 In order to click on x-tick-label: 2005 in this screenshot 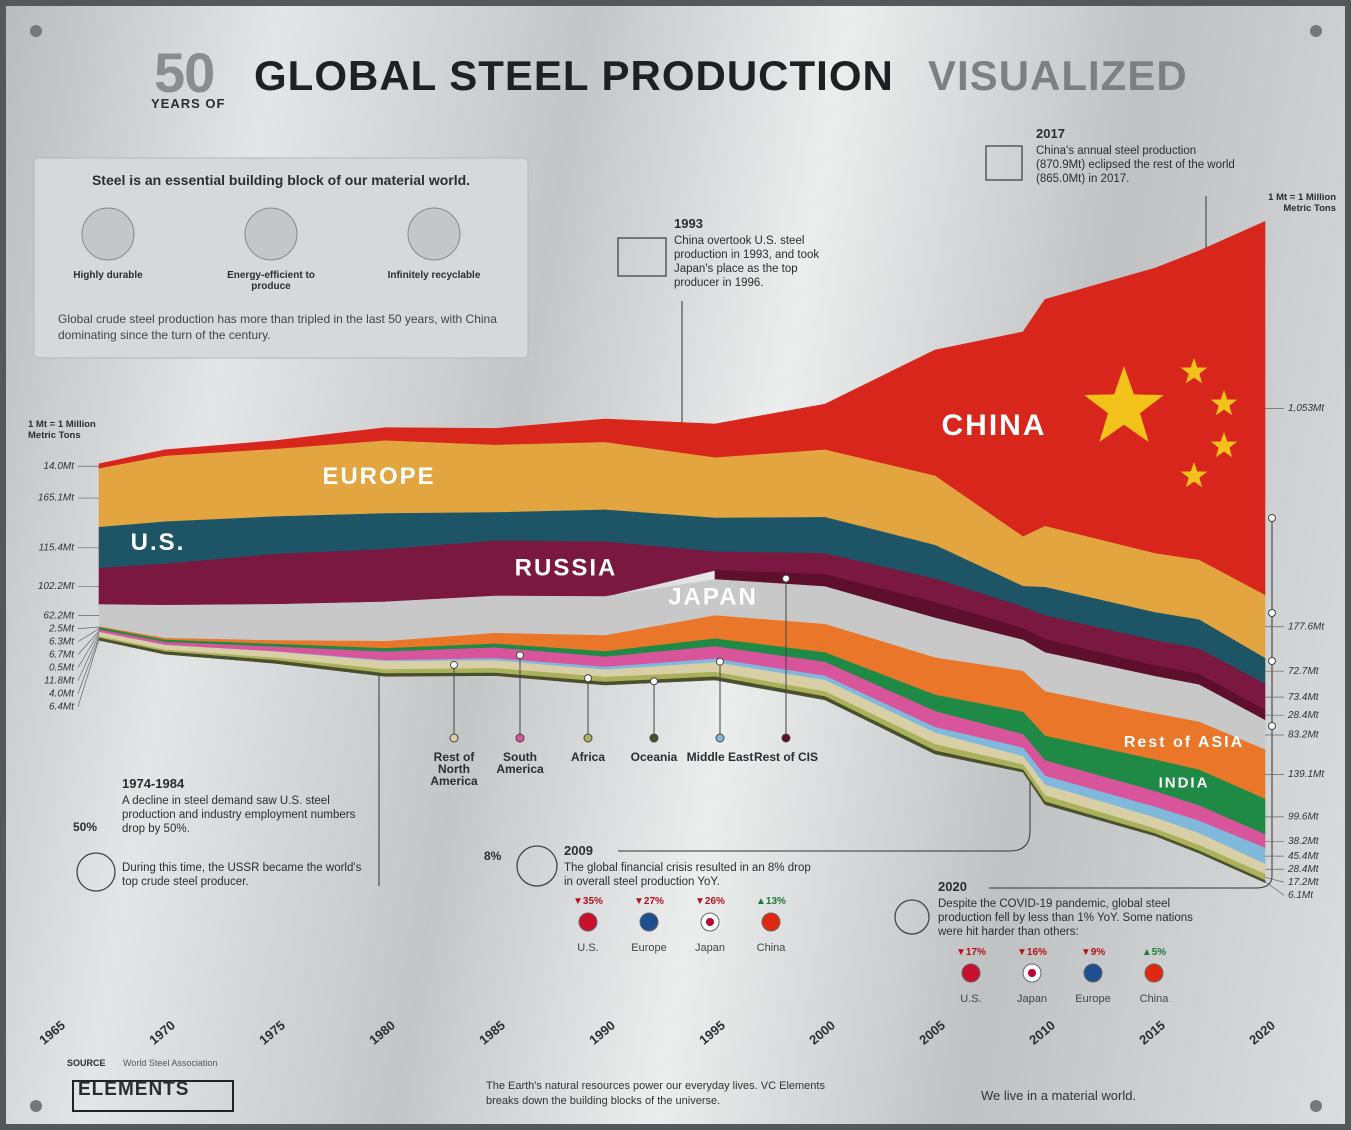, I will do `click(932, 1033)`.